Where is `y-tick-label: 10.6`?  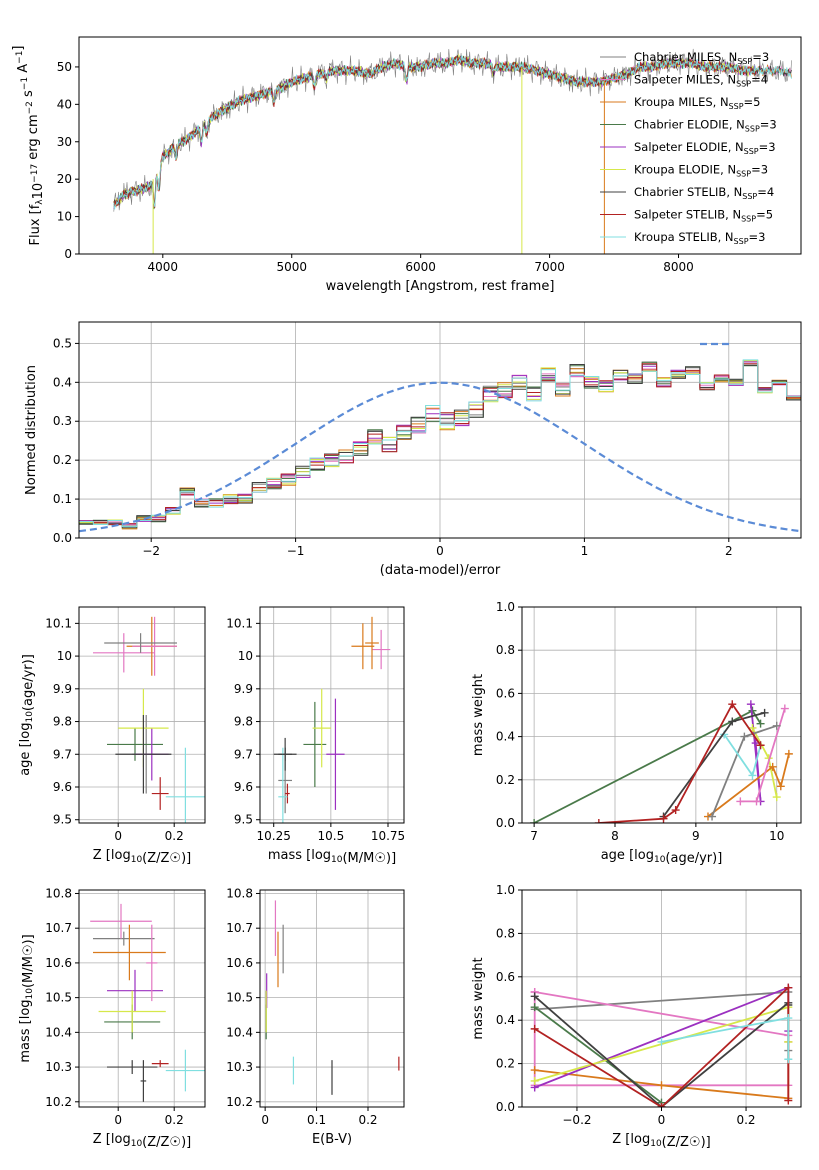 y-tick-label: 10.6 is located at coordinates (58, 963).